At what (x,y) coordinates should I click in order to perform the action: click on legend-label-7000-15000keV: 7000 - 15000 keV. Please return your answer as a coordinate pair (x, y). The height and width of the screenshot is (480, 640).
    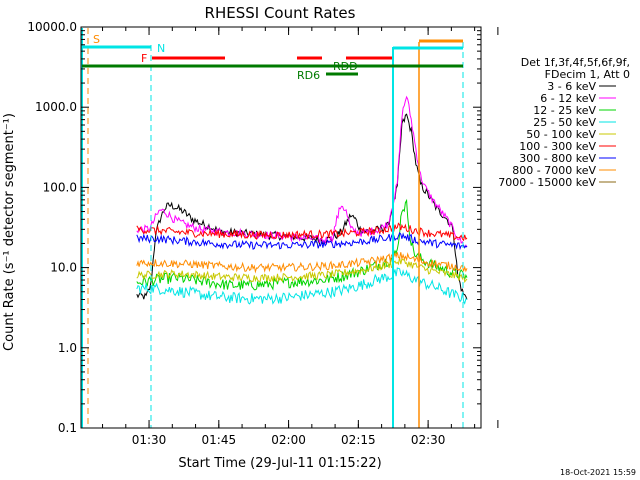
    Looking at the image, I should click on (547, 182).